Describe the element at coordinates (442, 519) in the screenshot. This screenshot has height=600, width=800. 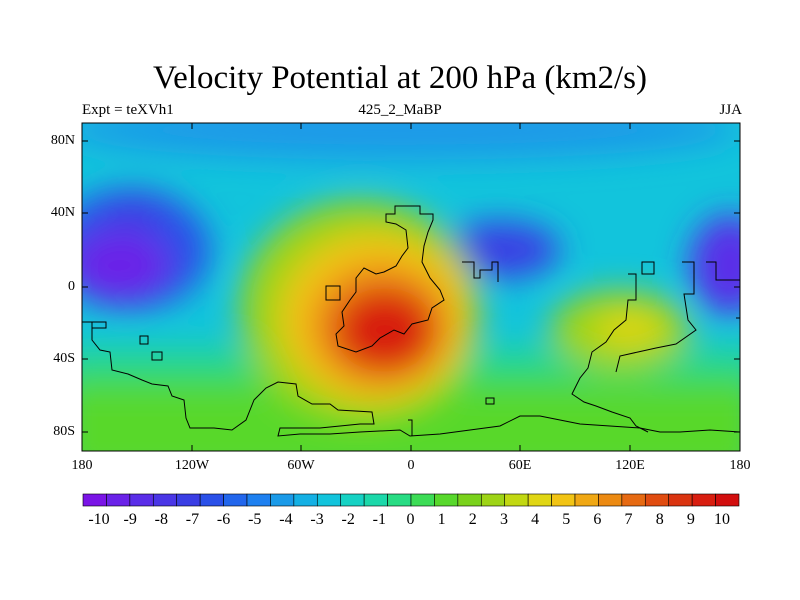
I see `colorbar-label: 1` at that location.